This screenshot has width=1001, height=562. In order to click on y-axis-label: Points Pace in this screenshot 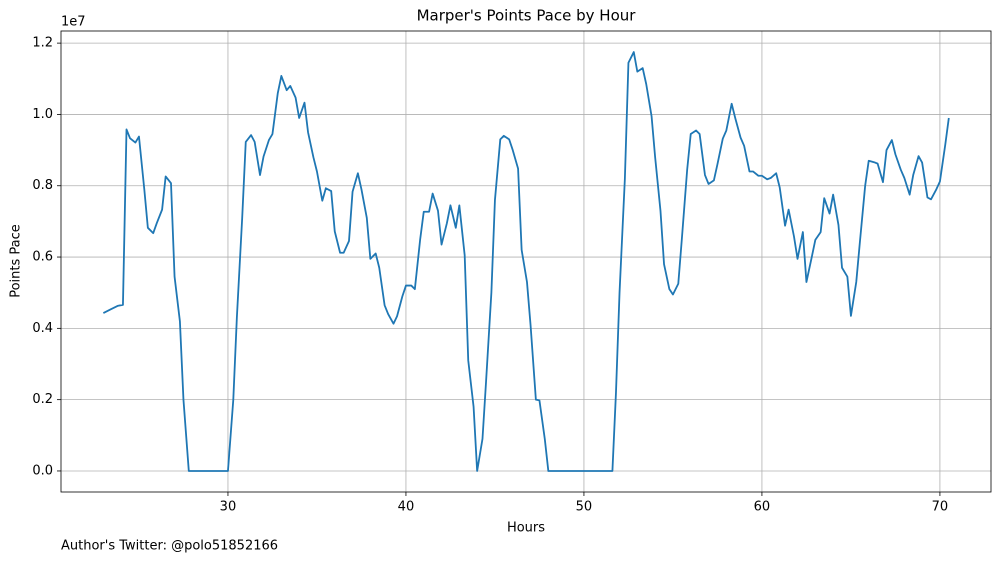, I will do `click(16, 261)`.